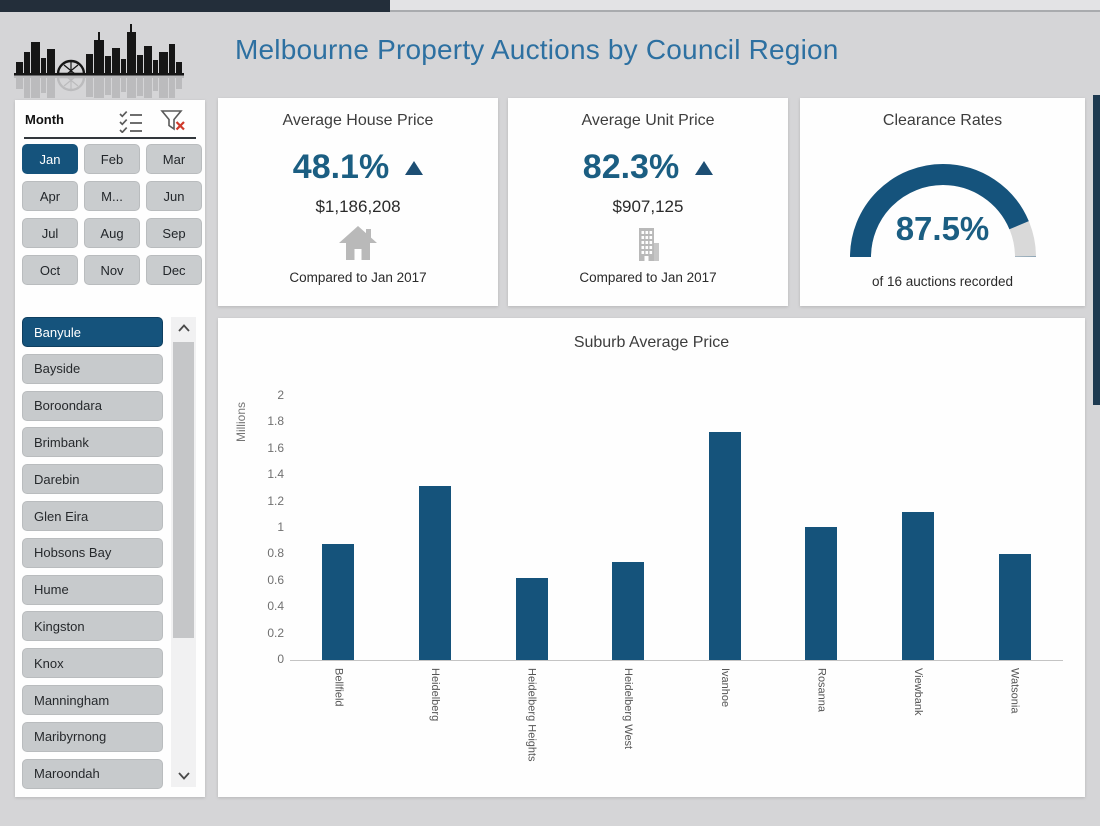  What do you see at coordinates (275, 447) in the screenshot?
I see `y-tick-1.6: 1.6` at bounding box center [275, 447].